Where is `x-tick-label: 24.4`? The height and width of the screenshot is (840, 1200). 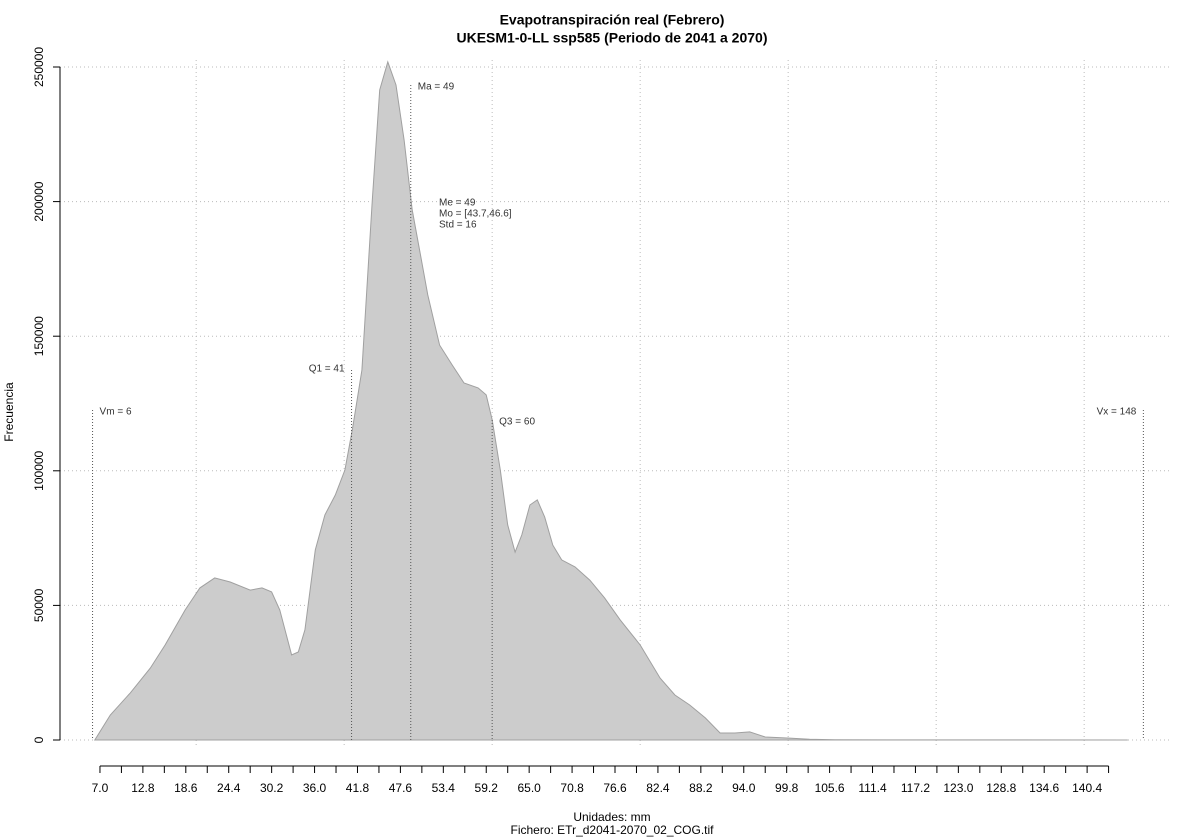
x-tick-label: 24.4 is located at coordinates (229, 788).